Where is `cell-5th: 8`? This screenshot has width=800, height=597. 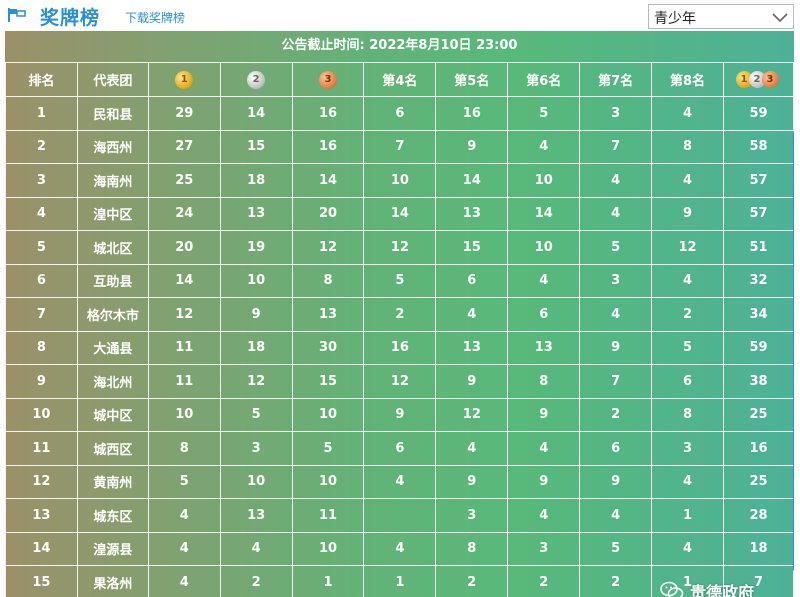
cell-5th: 8 is located at coordinates (472, 548).